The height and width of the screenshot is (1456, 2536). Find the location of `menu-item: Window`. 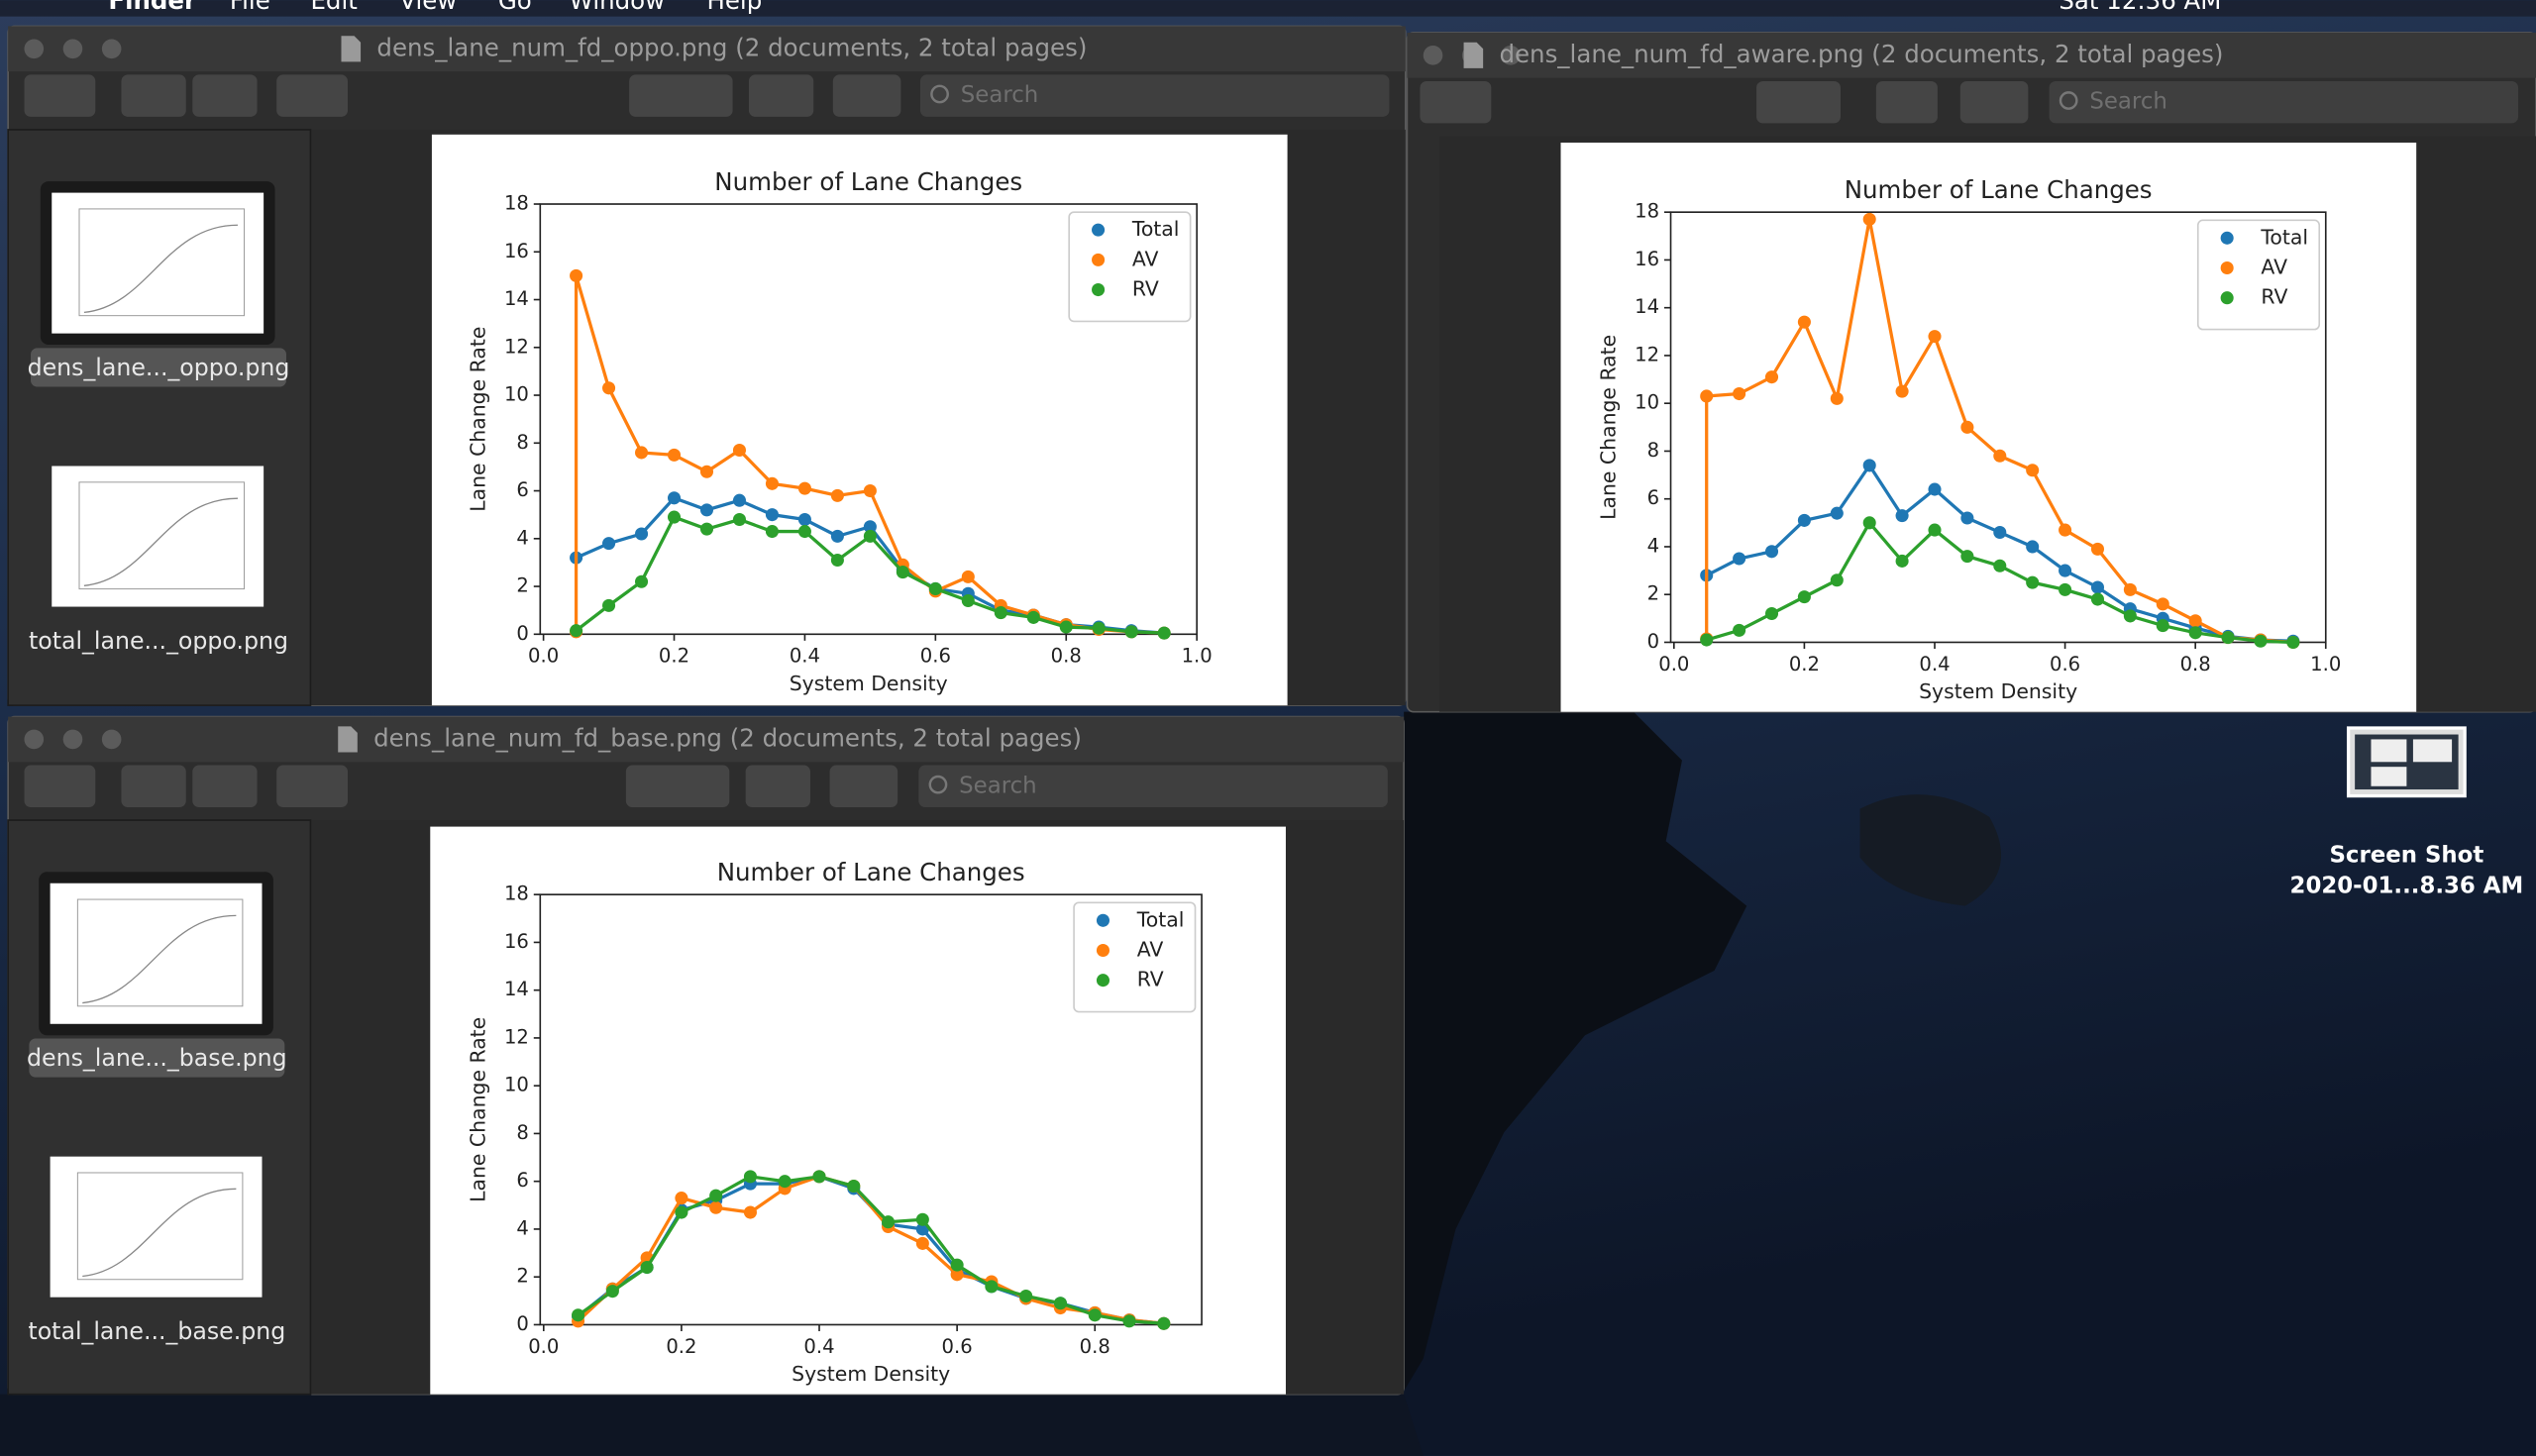

menu-item: Window is located at coordinates (617, 7).